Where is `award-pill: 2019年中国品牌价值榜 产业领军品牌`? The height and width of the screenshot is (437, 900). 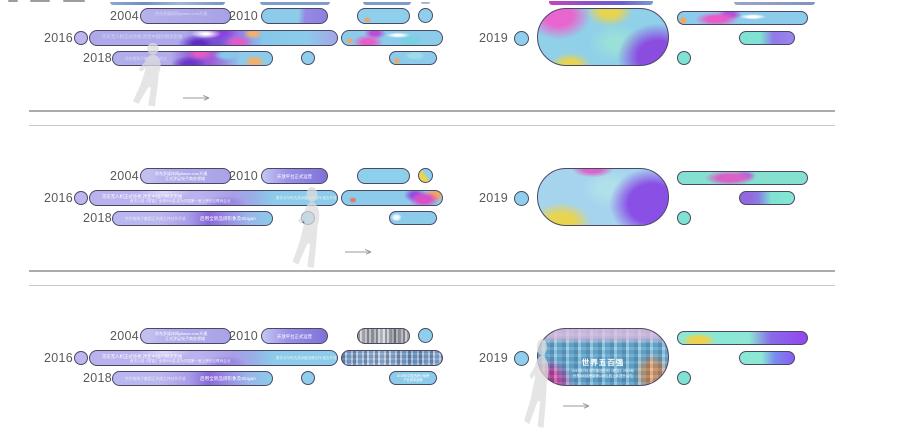
award-pill: 2019年中国品牌价值榜 产业领军品牌 is located at coordinates (413, 378).